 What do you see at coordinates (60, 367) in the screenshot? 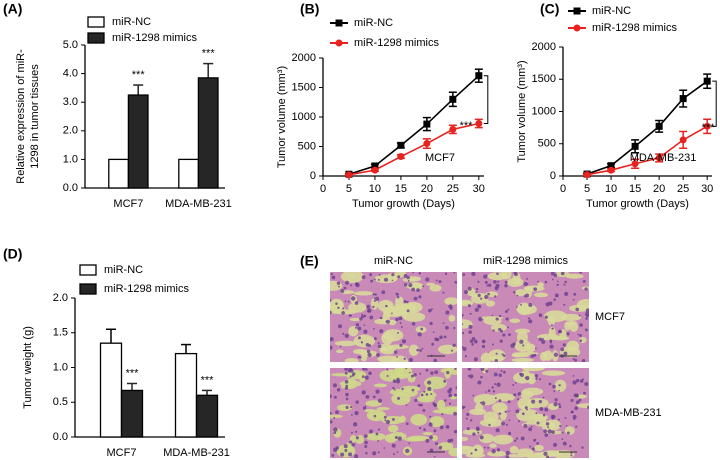
I see `y-tick-label: 1.0` at bounding box center [60, 367].